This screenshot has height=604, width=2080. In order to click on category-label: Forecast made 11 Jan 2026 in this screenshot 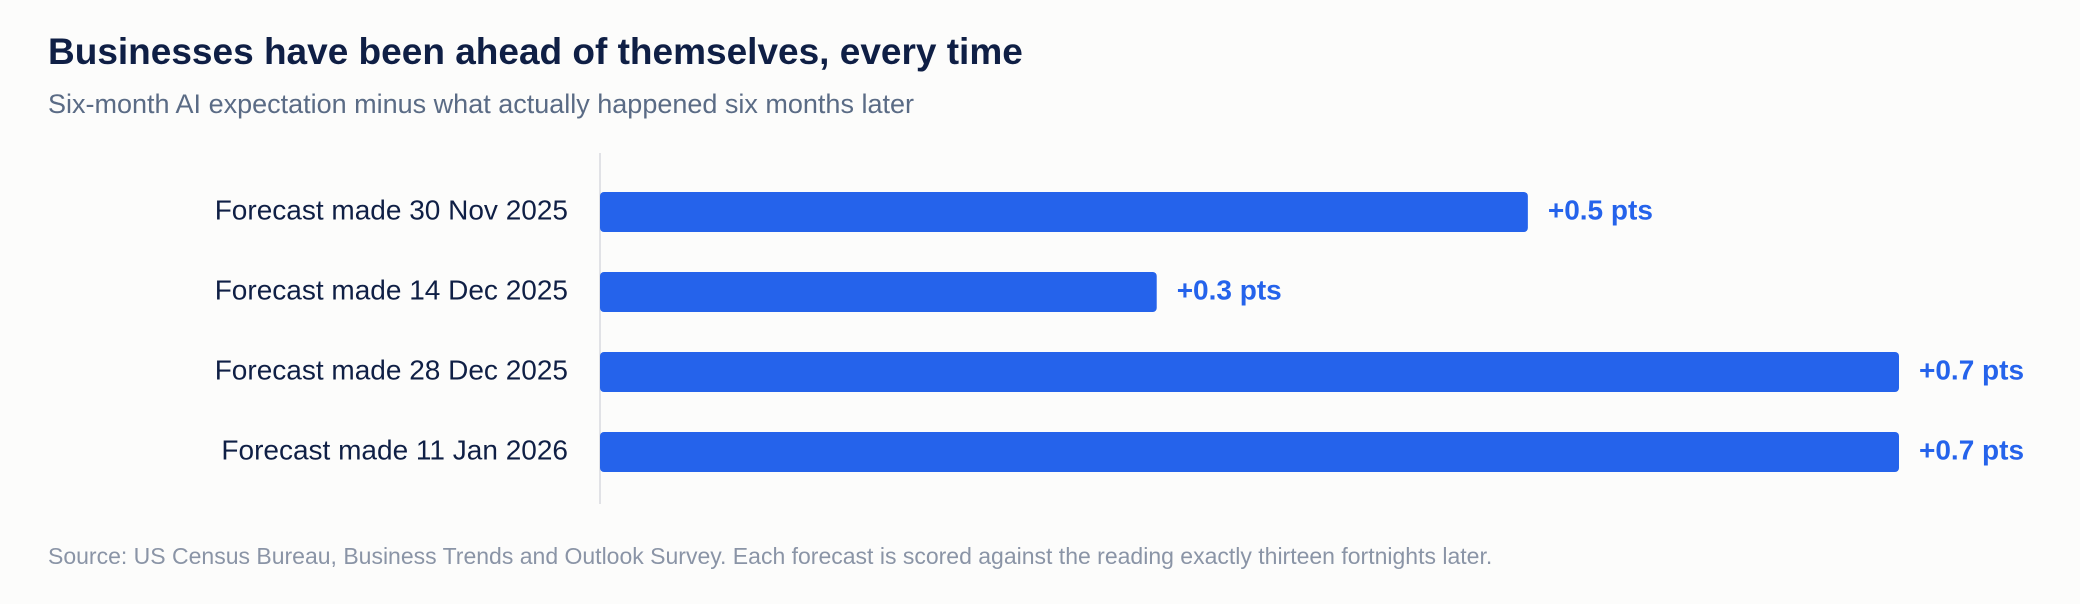, I will do `click(394, 449)`.